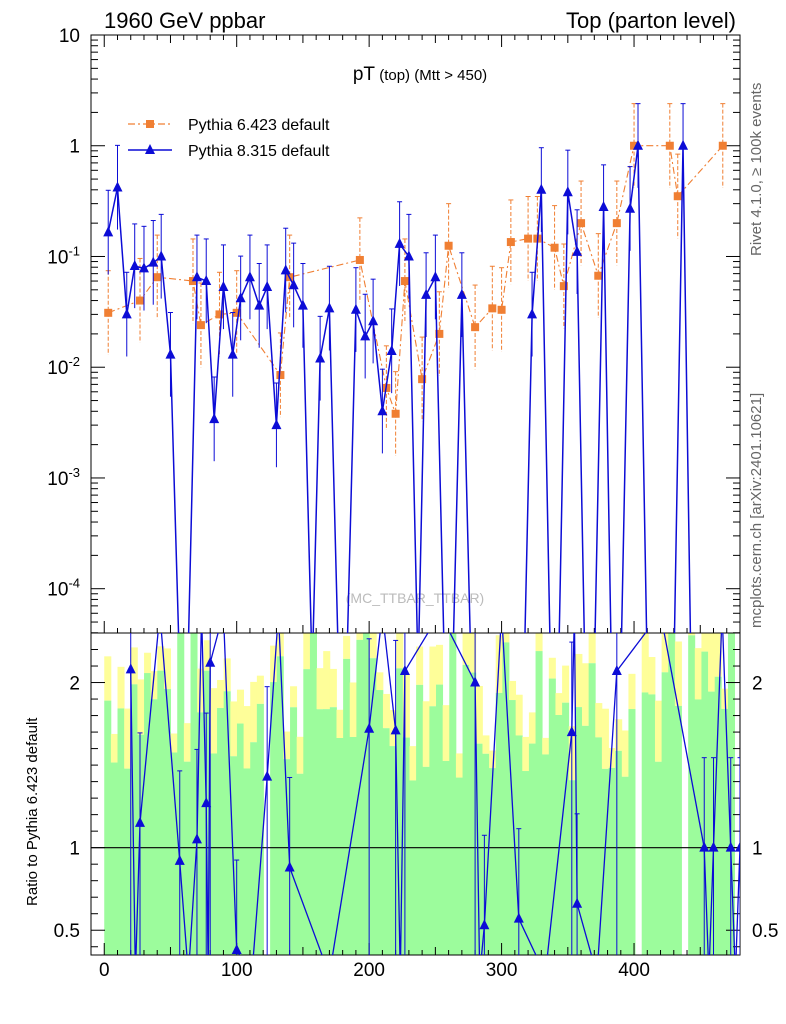 This screenshot has width=786, height=1024. Describe the element at coordinates (74, 147) in the screenshot. I see `y-tick-label: 1` at that location.